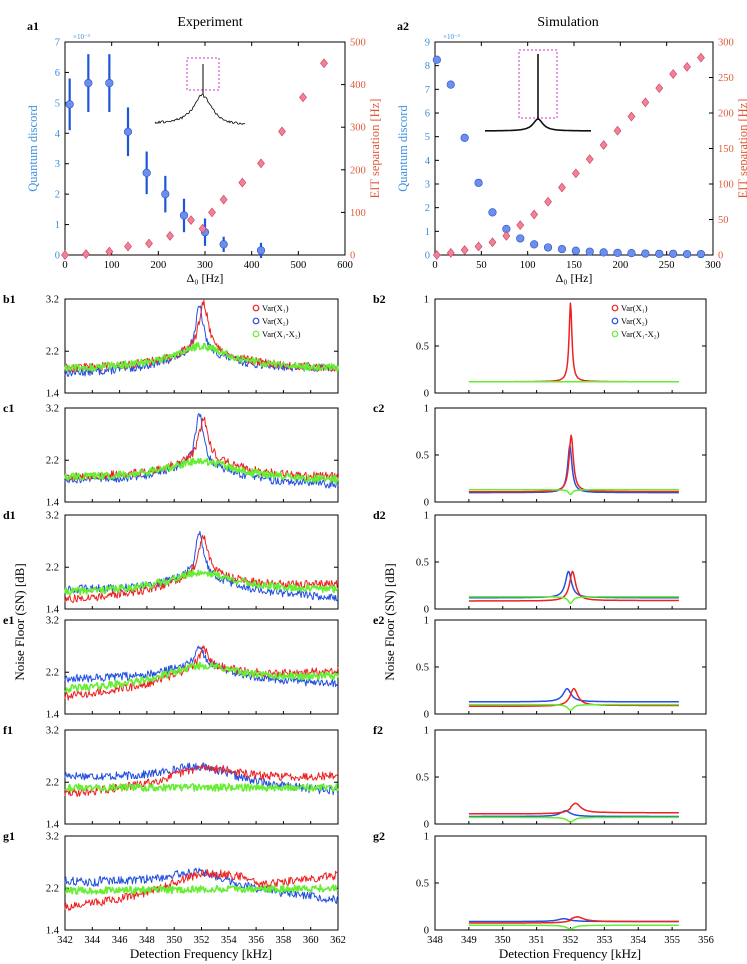 This screenshot has width=747, height=964. I want to click on x-tick-label: 350, so click(174, 940).